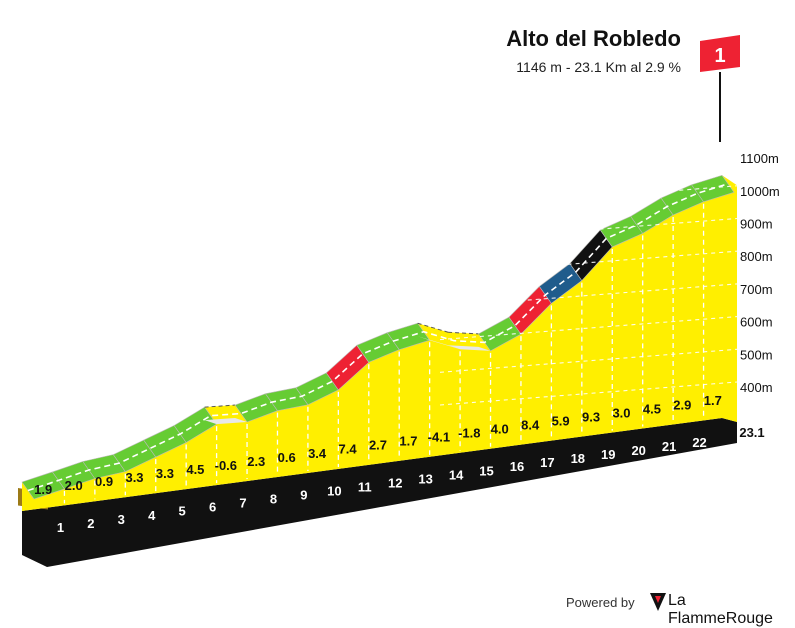  What do you see at coordinates (593, 38) in the screenshot?
I see `climb-title: Alto del Robledo` at bounding box center [593, 38].